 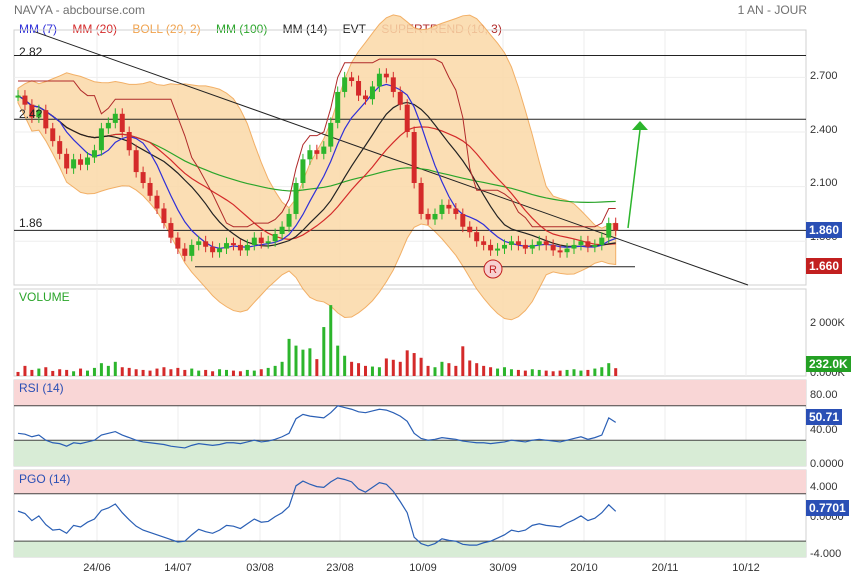 I want to click on legend-mm20: MM (20), so click(x=95, y=29).